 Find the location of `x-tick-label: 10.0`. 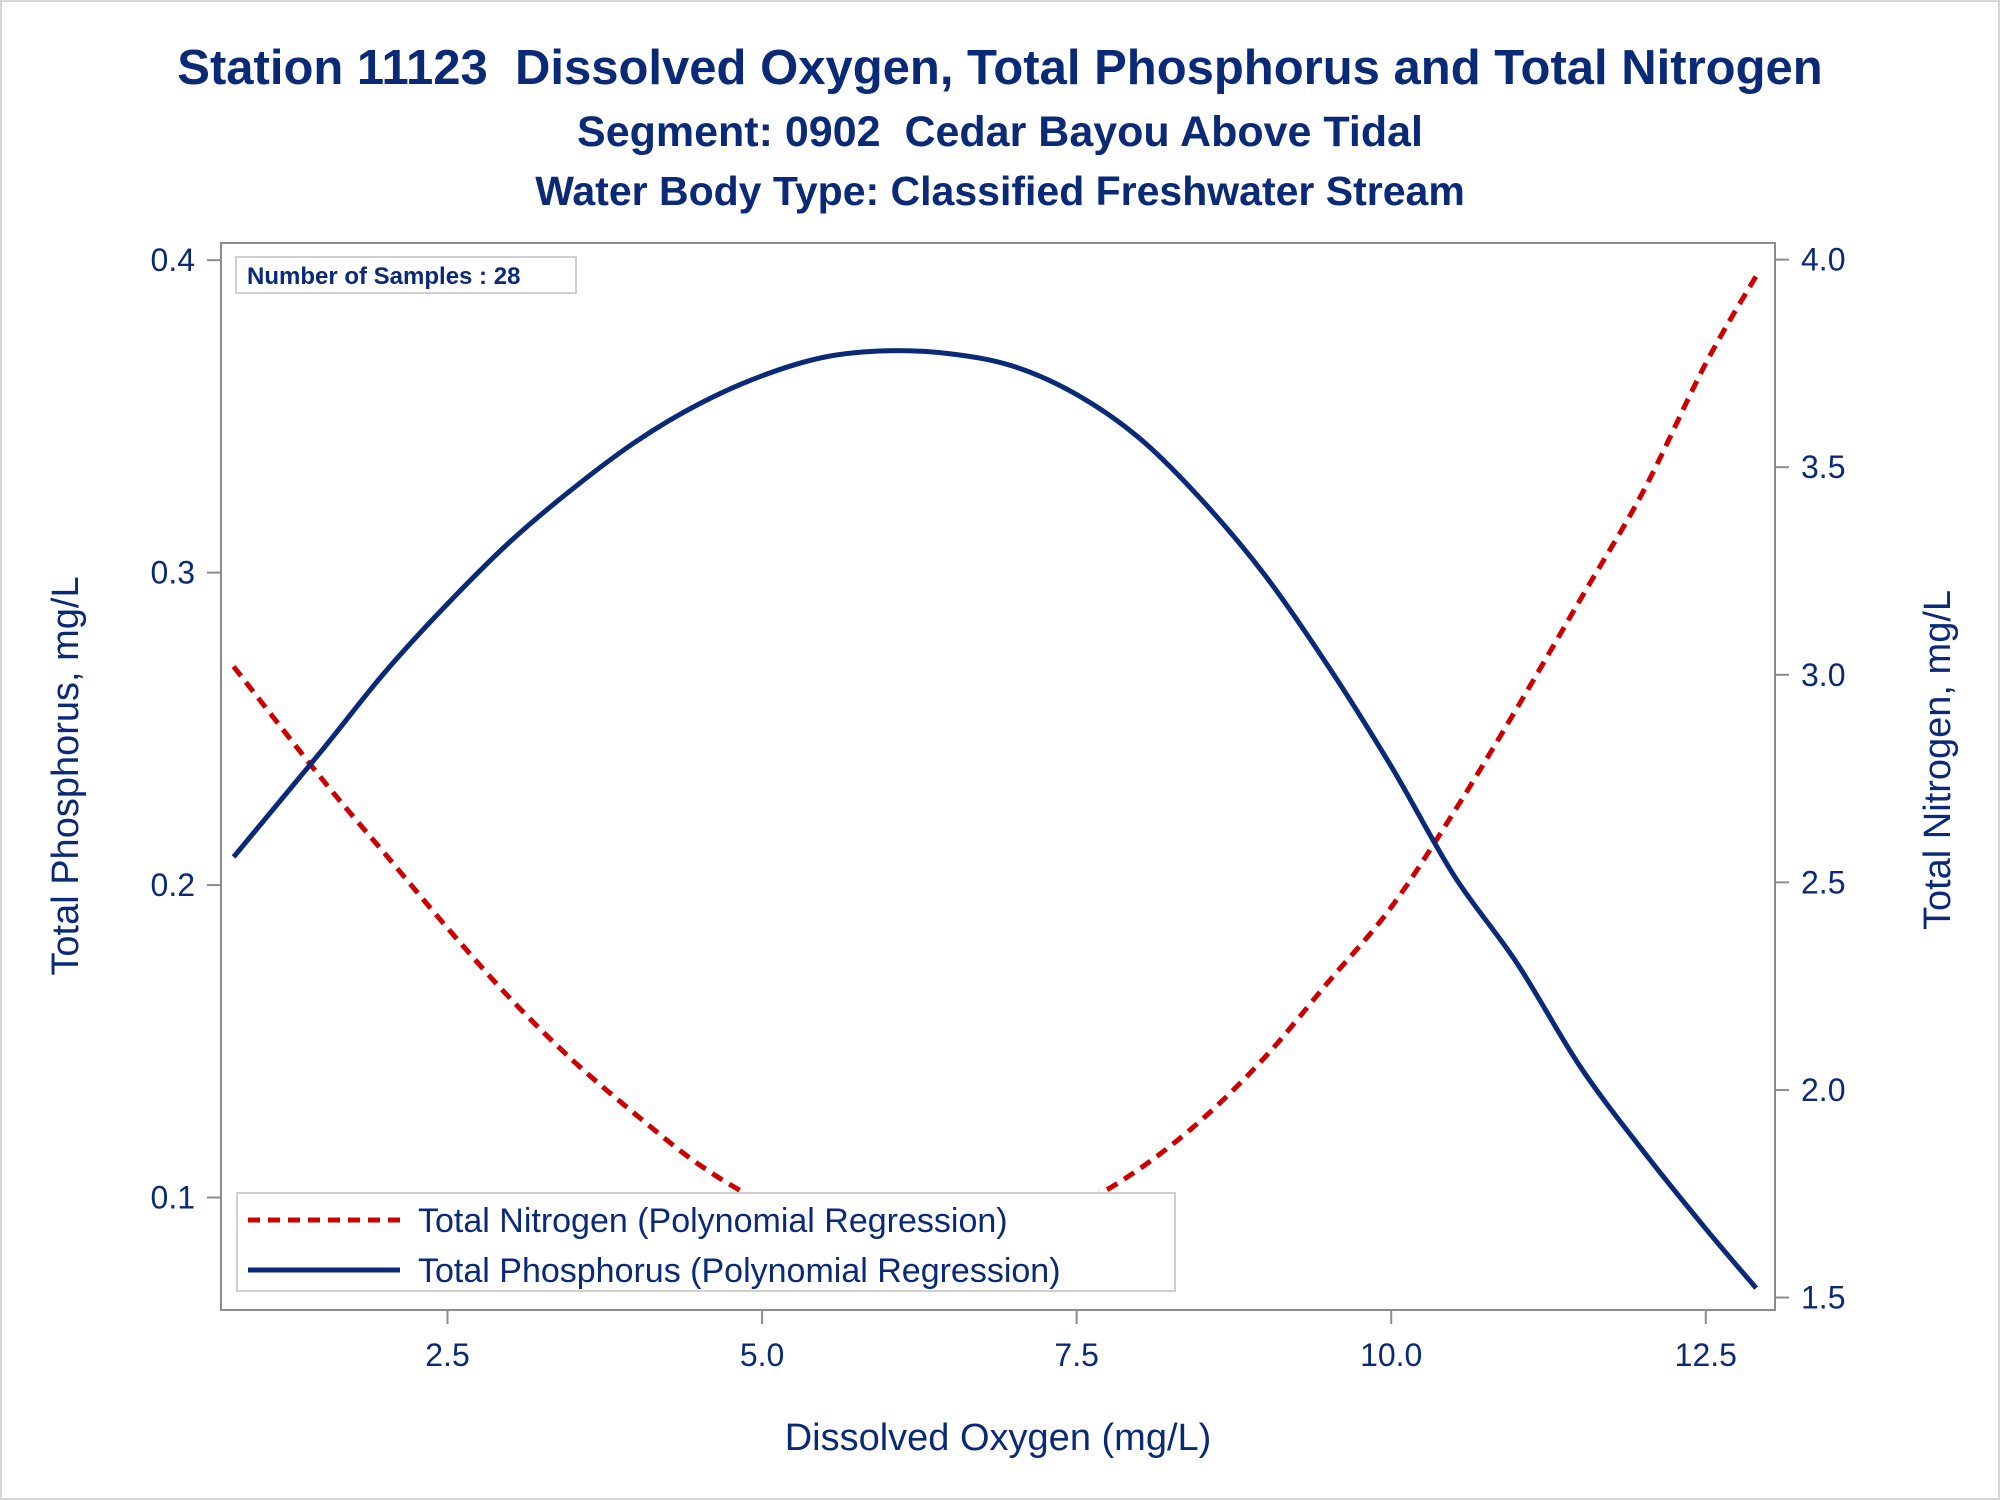

x-tick-label: 10.0 is located at coordinates (1391, 1355).